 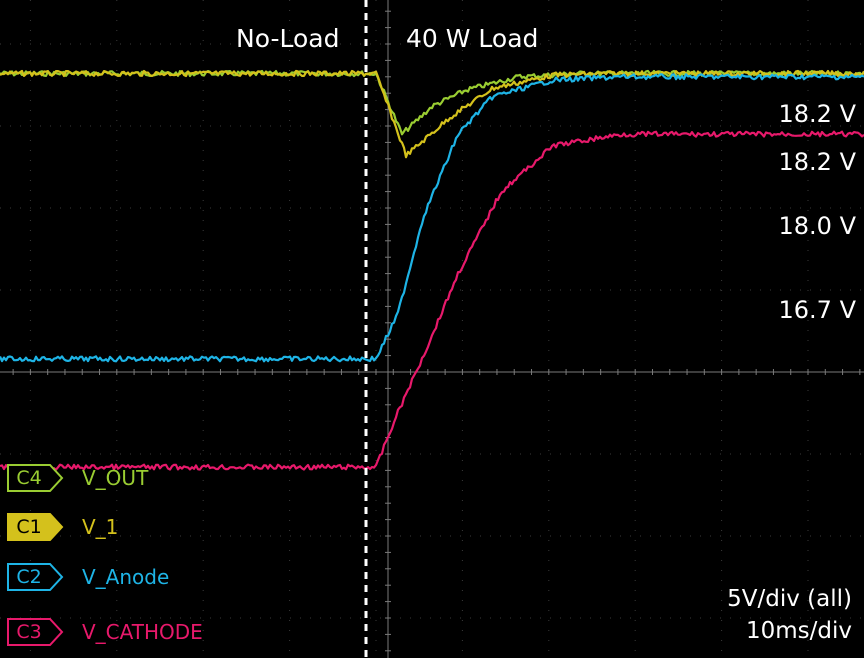 What do you see at coordinates (432, 102) in the screenshot?
I see `trace-v-out` at bounding box center [432, 102].